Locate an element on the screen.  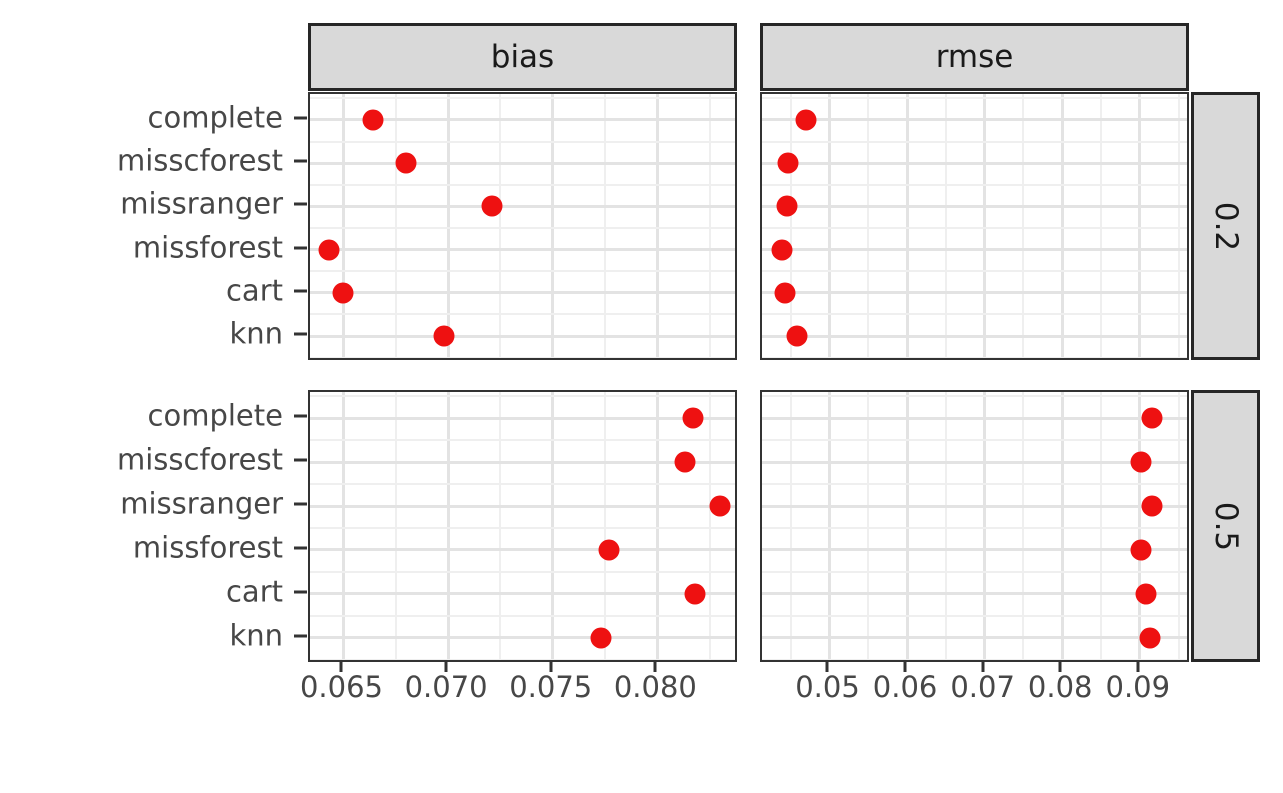
panel-bias-0.5 is located at coordinates (522, 526).